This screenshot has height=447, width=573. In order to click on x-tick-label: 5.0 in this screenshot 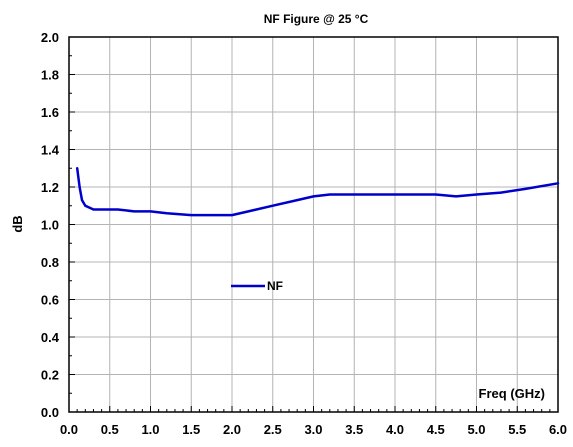, I will do `click(476, 429)`.